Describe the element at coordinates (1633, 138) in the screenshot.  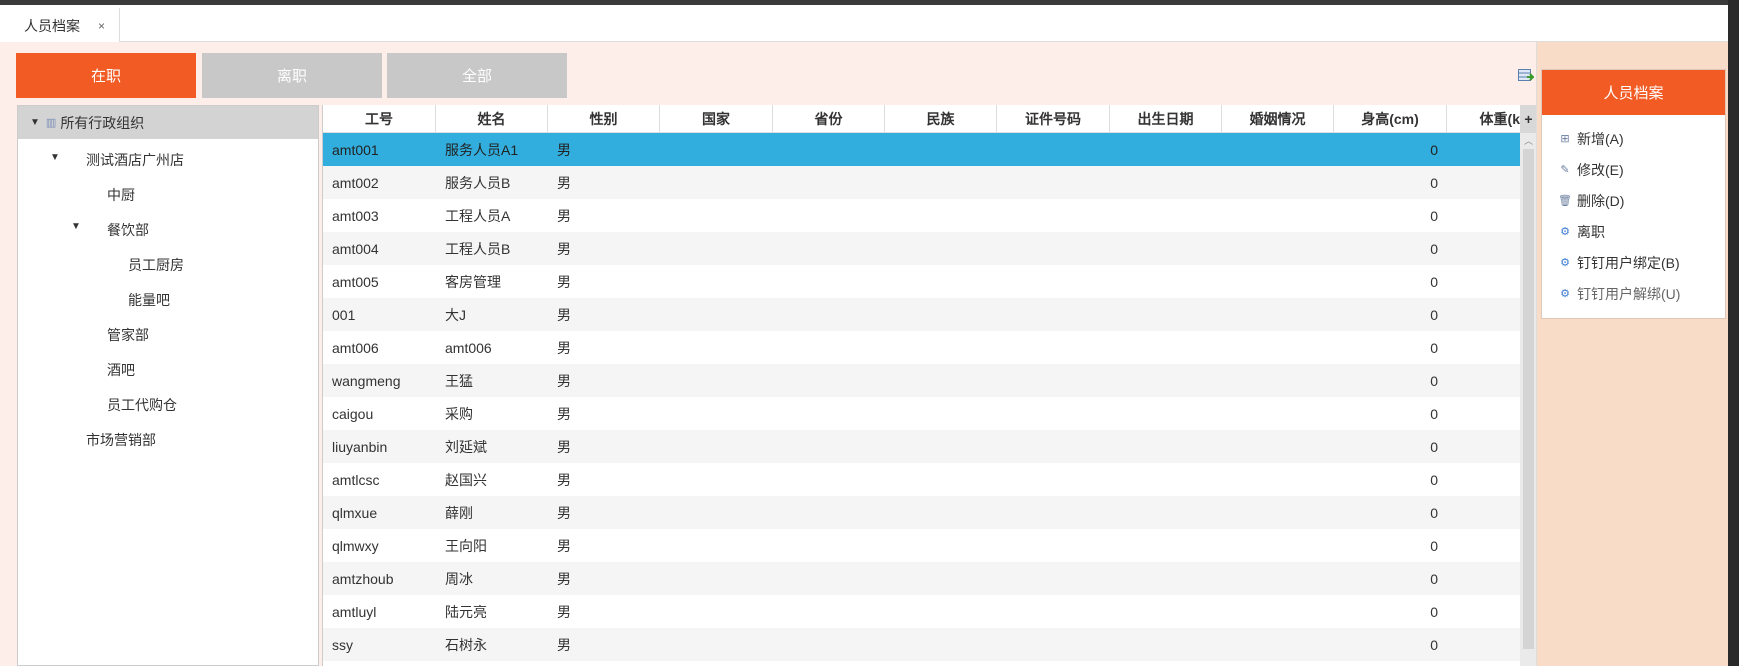
I see `action-item: ⊞ 新增(A)` at that location.